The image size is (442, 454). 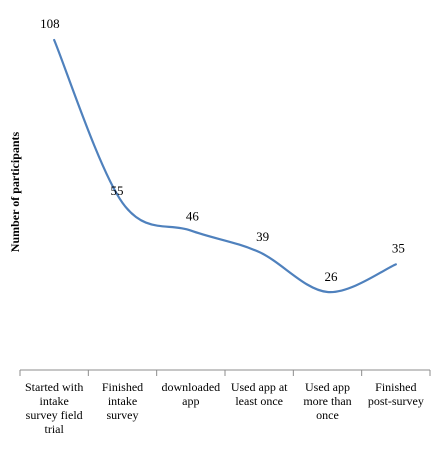 I want to click on y-axis-label: Number of participants, so click(x=15, y=191).